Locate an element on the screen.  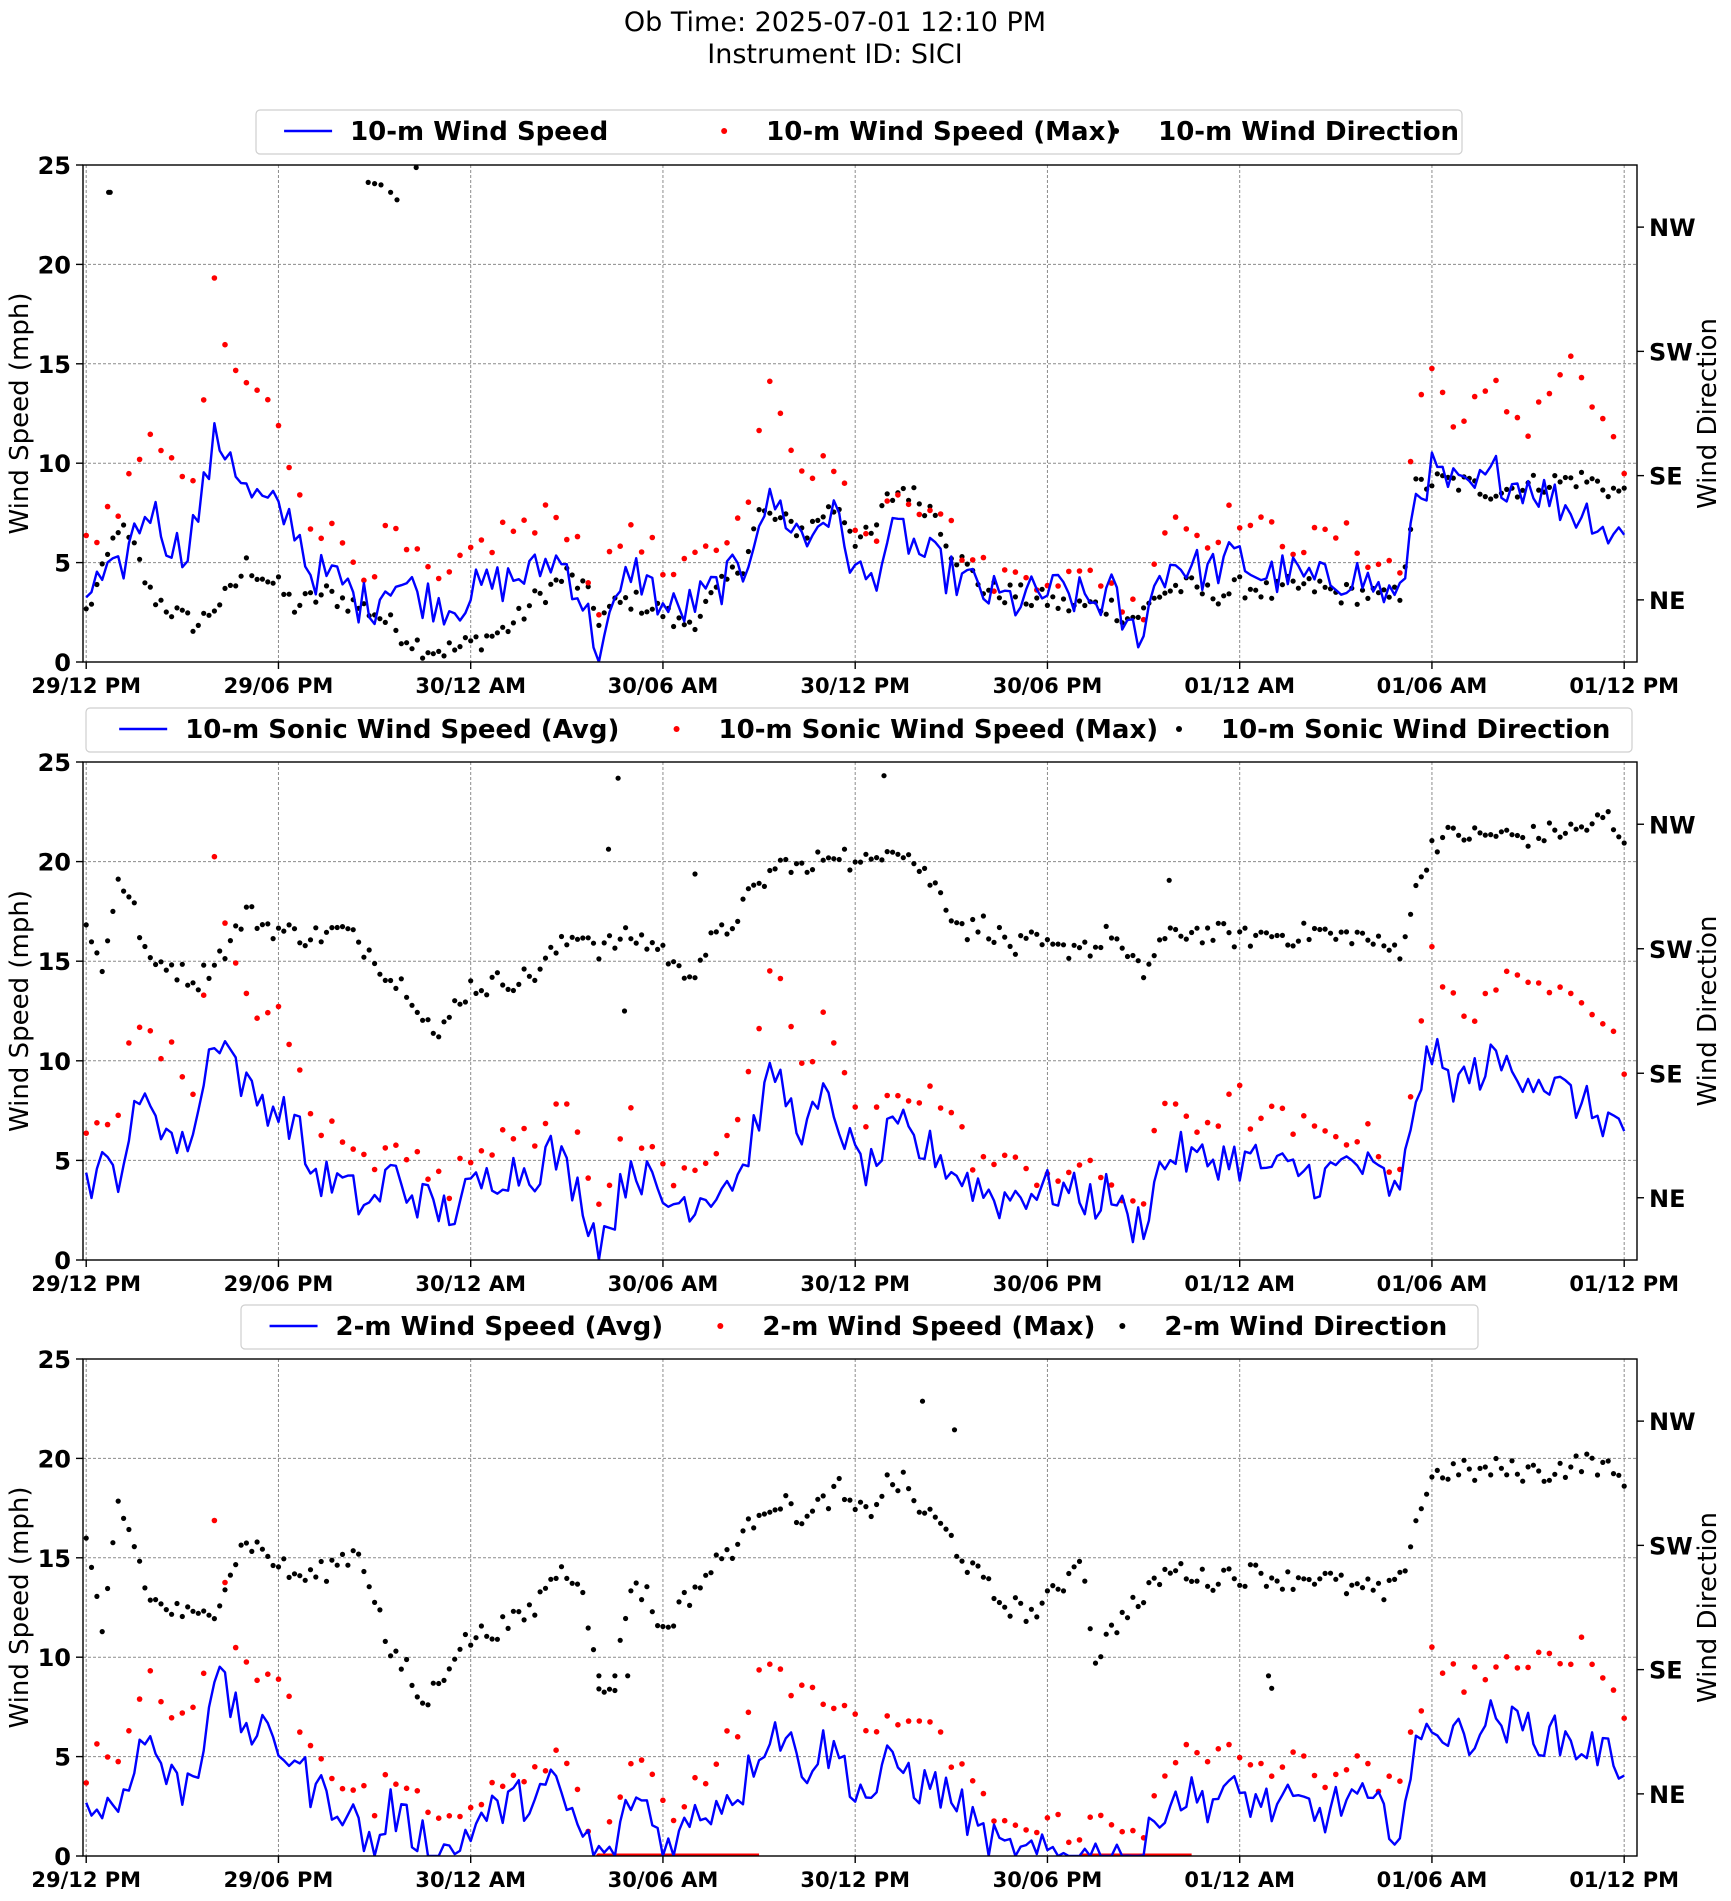
y-tick-label: 10 is located at coordinates (54, 464).